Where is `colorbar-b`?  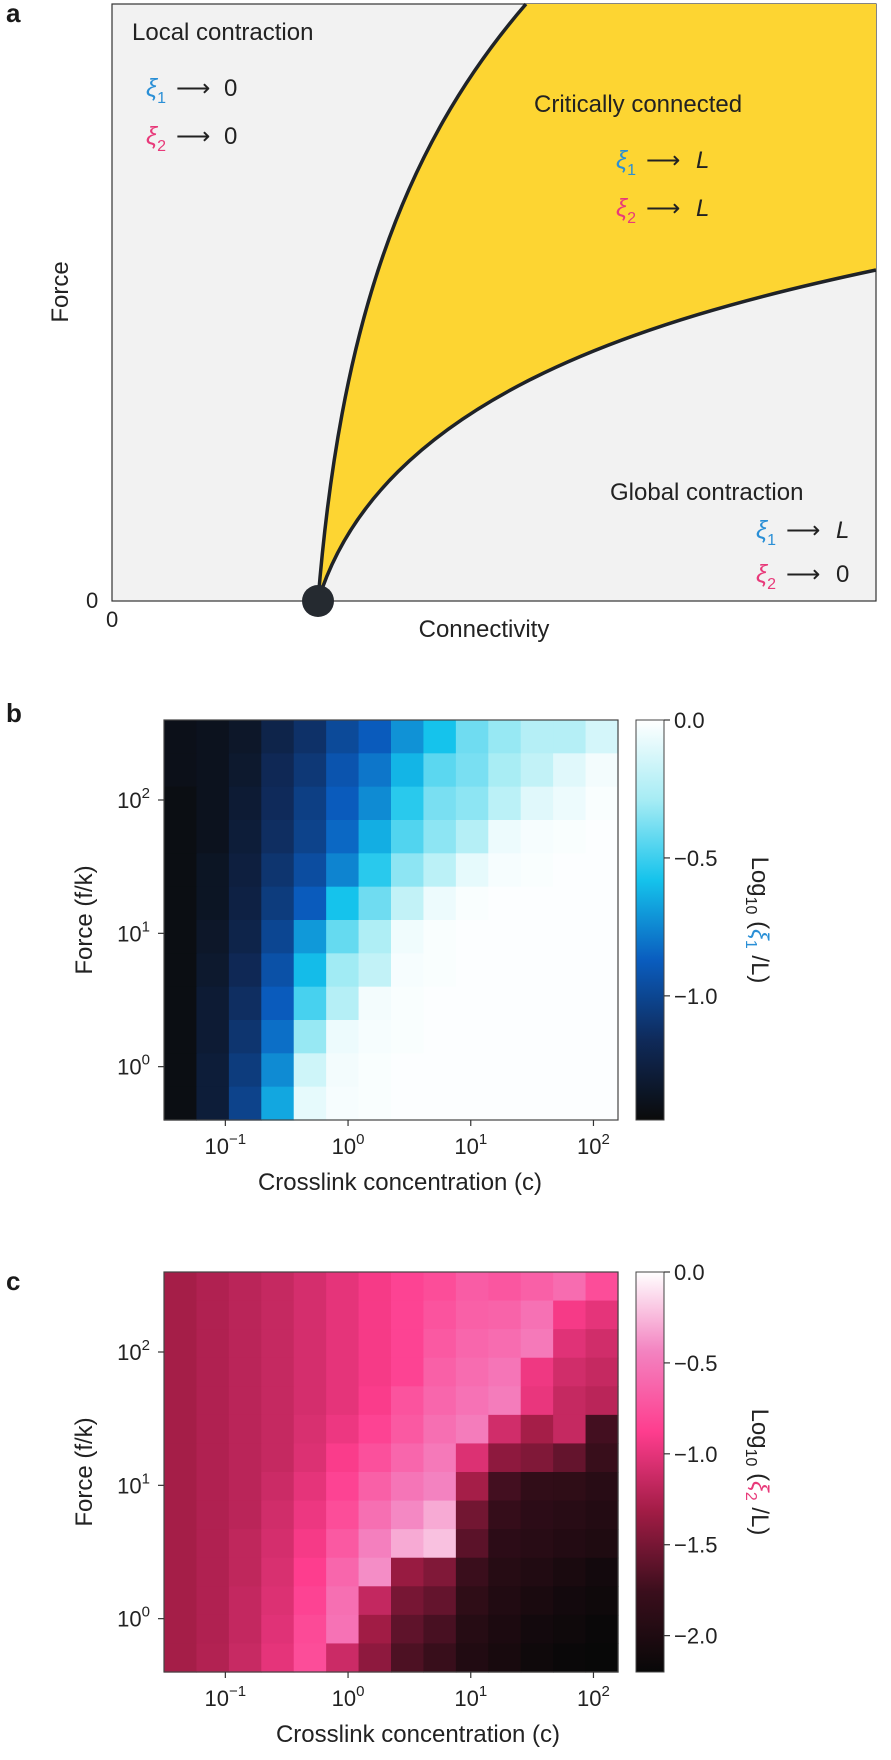
colorbar-b is located at coordinates (650, 920).